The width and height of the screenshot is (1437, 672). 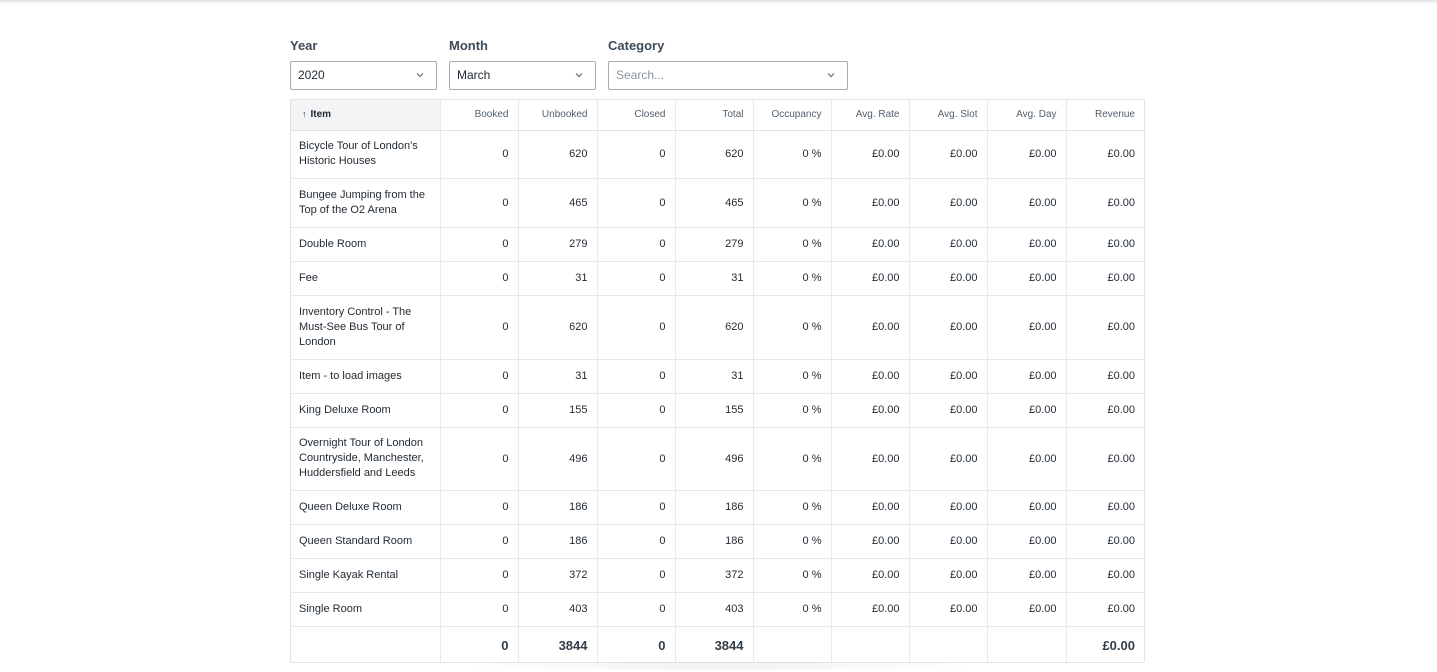 I want to click on scroll-shadow, so click(x=720, y=666).